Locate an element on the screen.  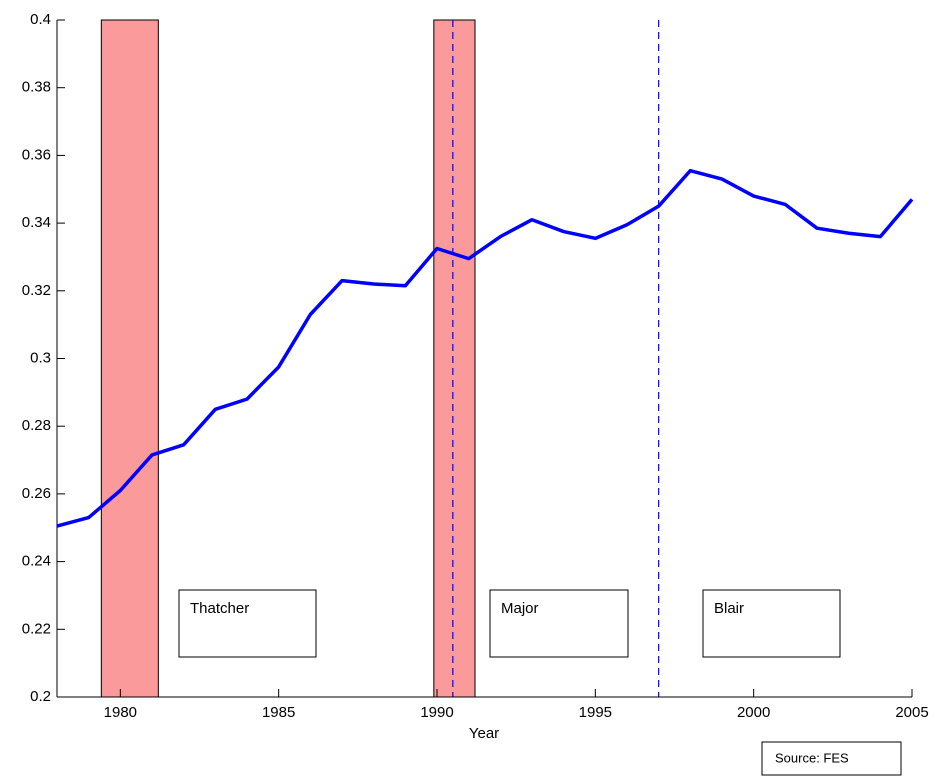
annotation: Thatcher is located at coordinates (247, 623).